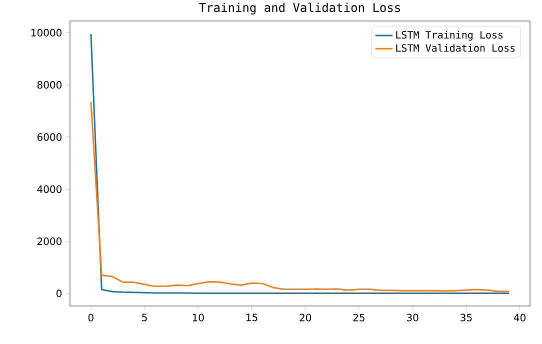 This screenshot has width=542, height=344. What do you see at coordinates (49, 189) in the screenshot?
I see `y-tick-label: 4000` at bounding box center [49, 189].